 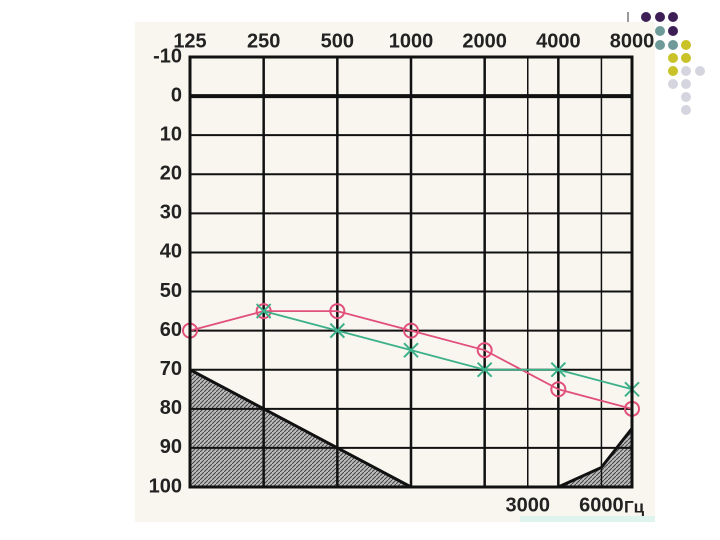 What do you see at coordinates (300, 428) in the screenshot?
I see `shaded-edge` at bounding box center [300, 428].